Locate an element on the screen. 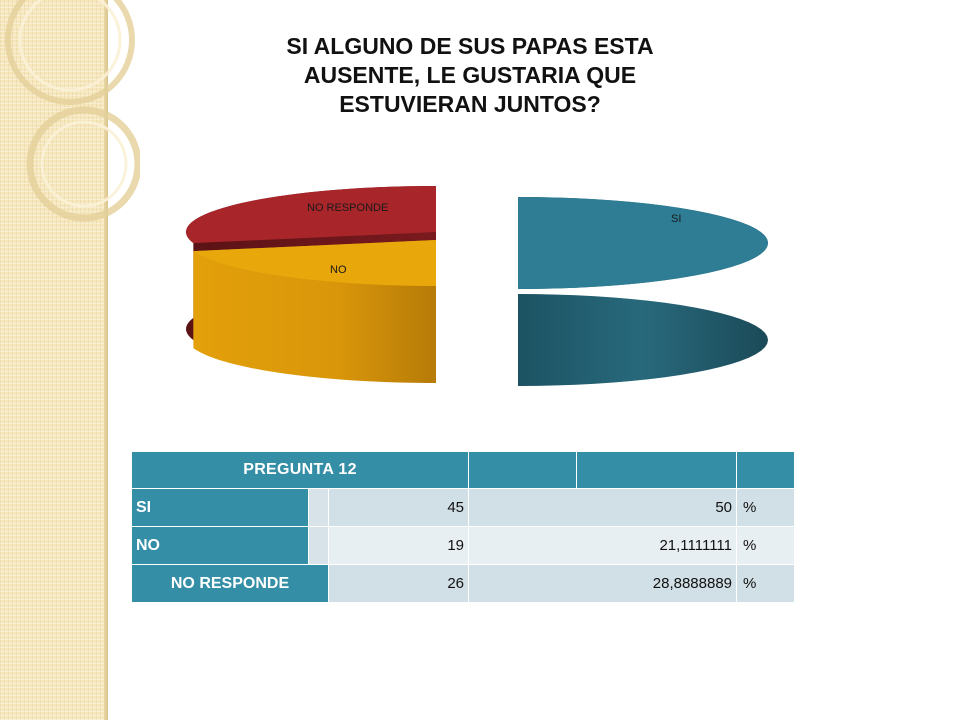  slice-label-no: NO is located at coordinates (338, 270).